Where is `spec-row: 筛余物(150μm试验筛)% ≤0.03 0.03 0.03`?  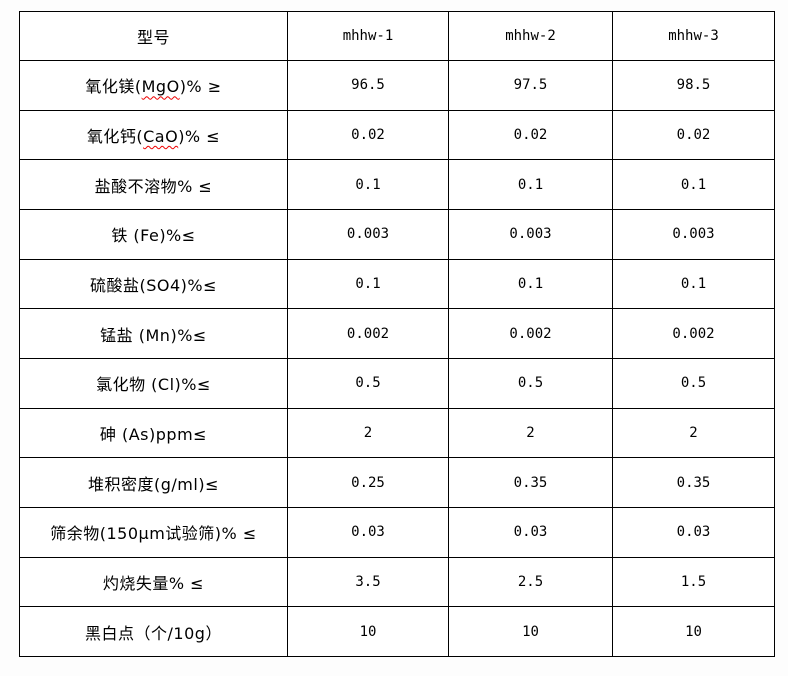 spec-row: 筛余物(150μm试验筛)% ≤0.03 0.03 0.03 is located at coordinates (397, 532).